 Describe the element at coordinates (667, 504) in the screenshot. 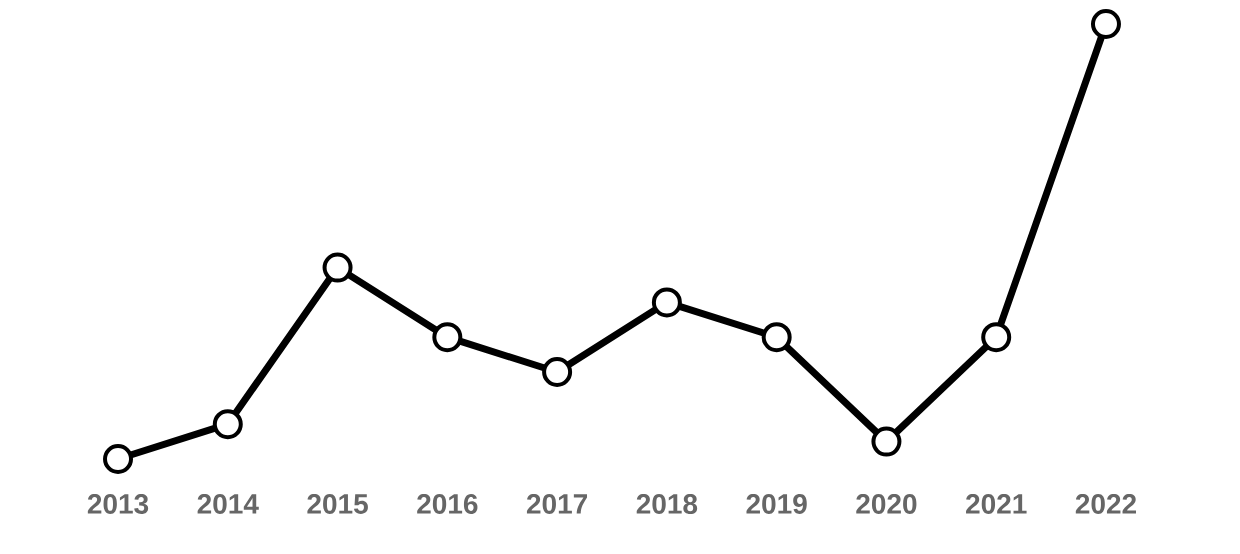

I see `x-tick-label: 2018` at that location.